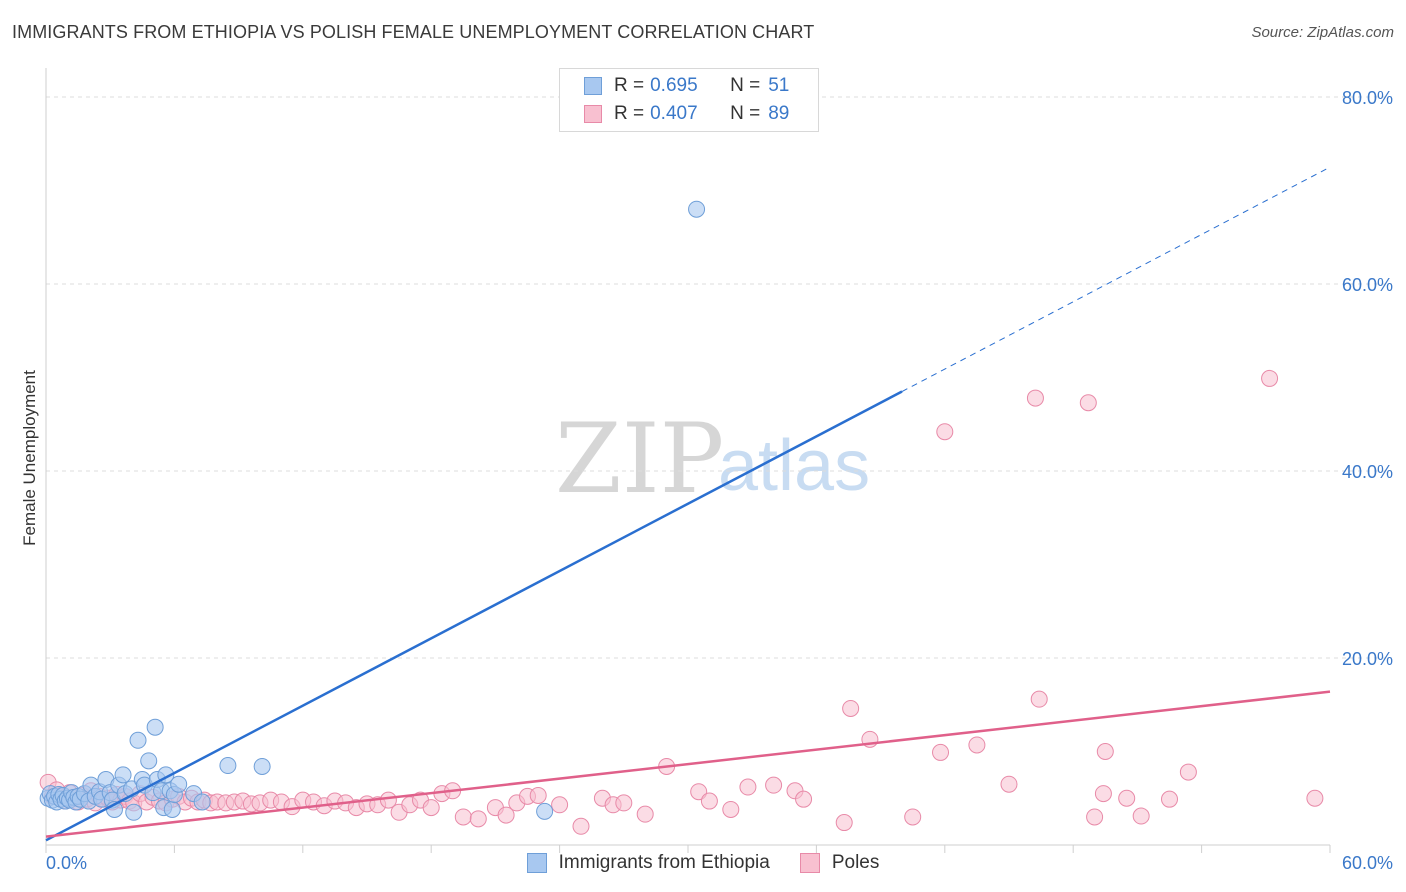 The height and width of the screenshot is (892, 1406). Describe the element at coordinates (689, 100) in the screenshot. I see `correlation-legend: R = 0.695 N = 51 R = 0.407 N = 89` at that location.